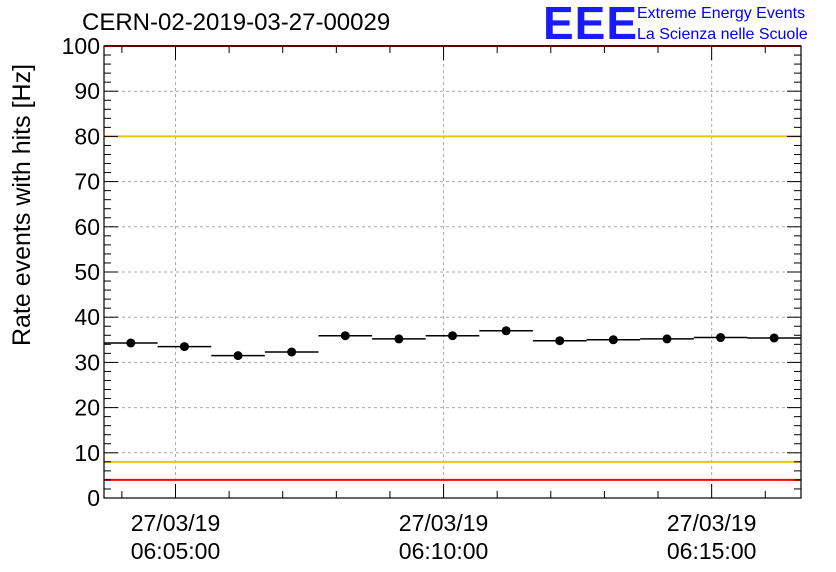 The height and width of the screenshot is (572, 836). What do you see at coordinates (444, 551) in the screenshot?
I see `x-tick-time-label: 06:10:00` at bounding box center [444, 551].